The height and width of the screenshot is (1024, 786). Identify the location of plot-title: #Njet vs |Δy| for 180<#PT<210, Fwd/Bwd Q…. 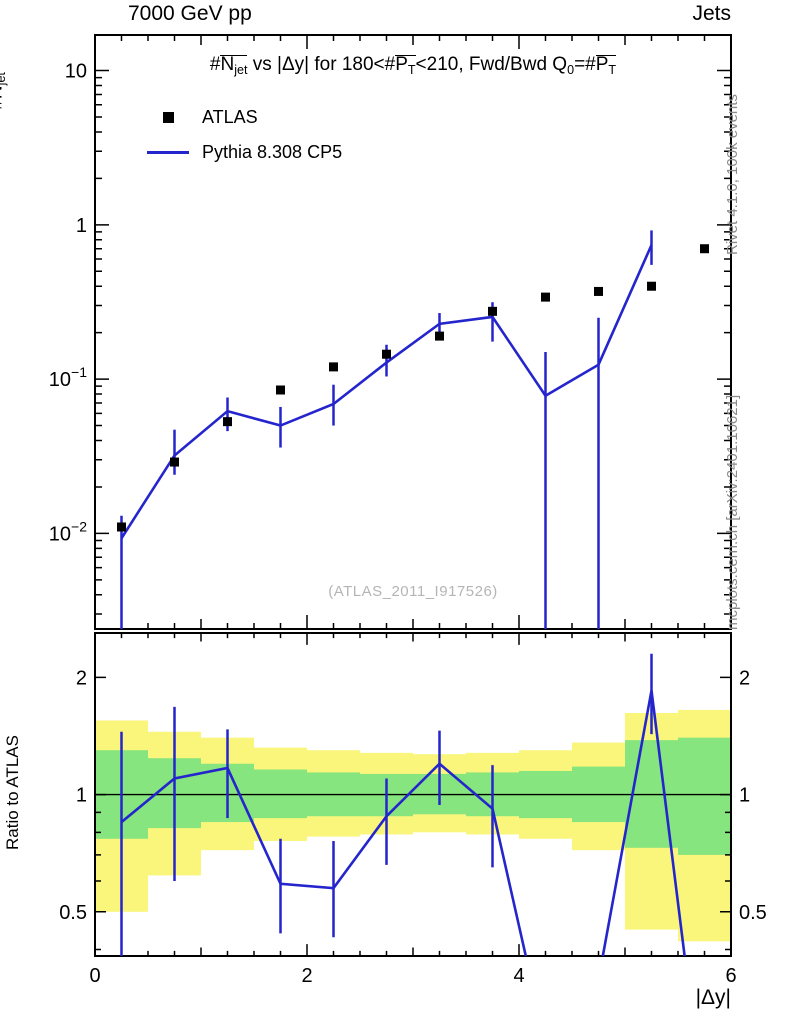
(413, 65).